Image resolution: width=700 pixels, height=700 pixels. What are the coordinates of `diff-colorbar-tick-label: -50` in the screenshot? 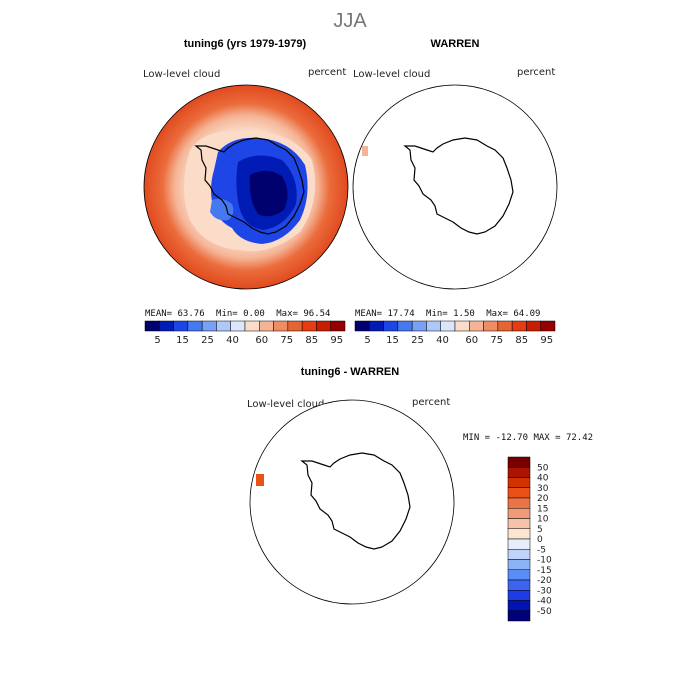 It's located at (544, 612).